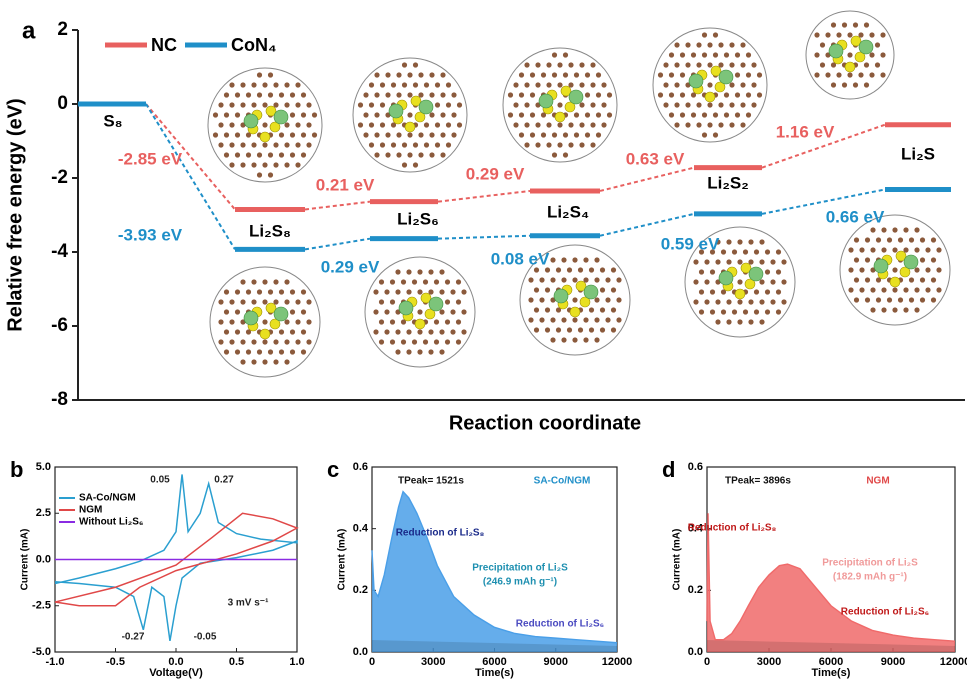  What do you see at coordinates (360, 652) in the screenshot?
I see `y-tick-label: 0.0` at bounding box center [360, 652].